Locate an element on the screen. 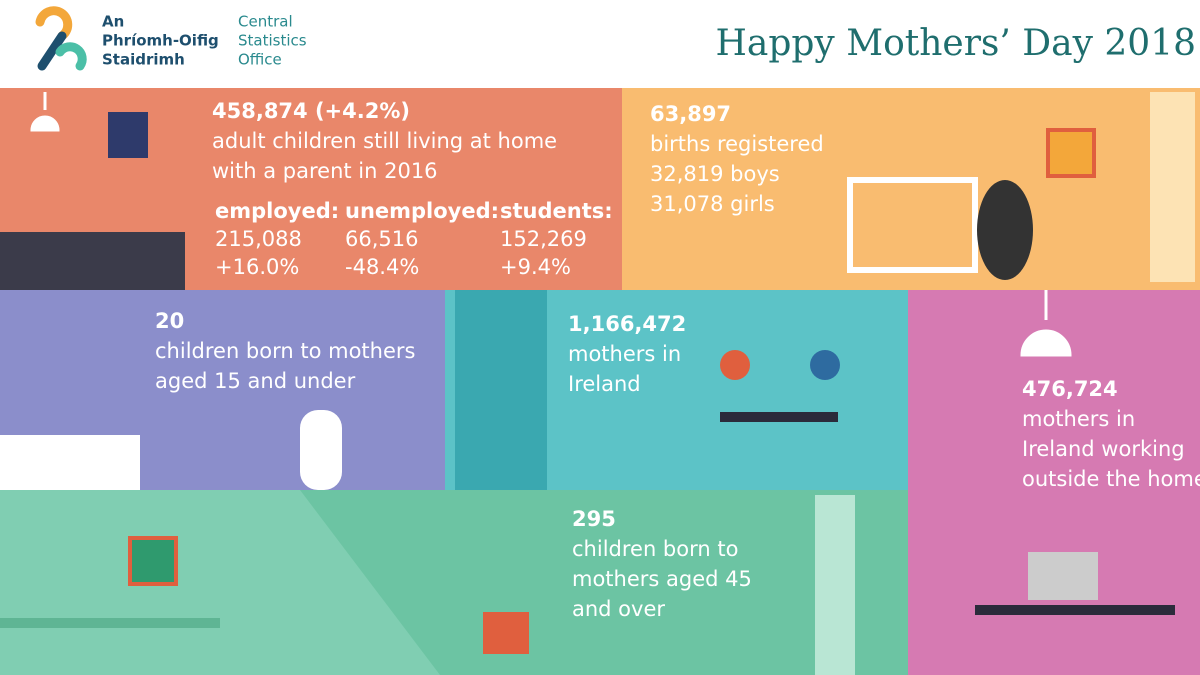 This screenshot has height=675, width=1200. column-value: 66,516 is located at coordinates (381, 239).